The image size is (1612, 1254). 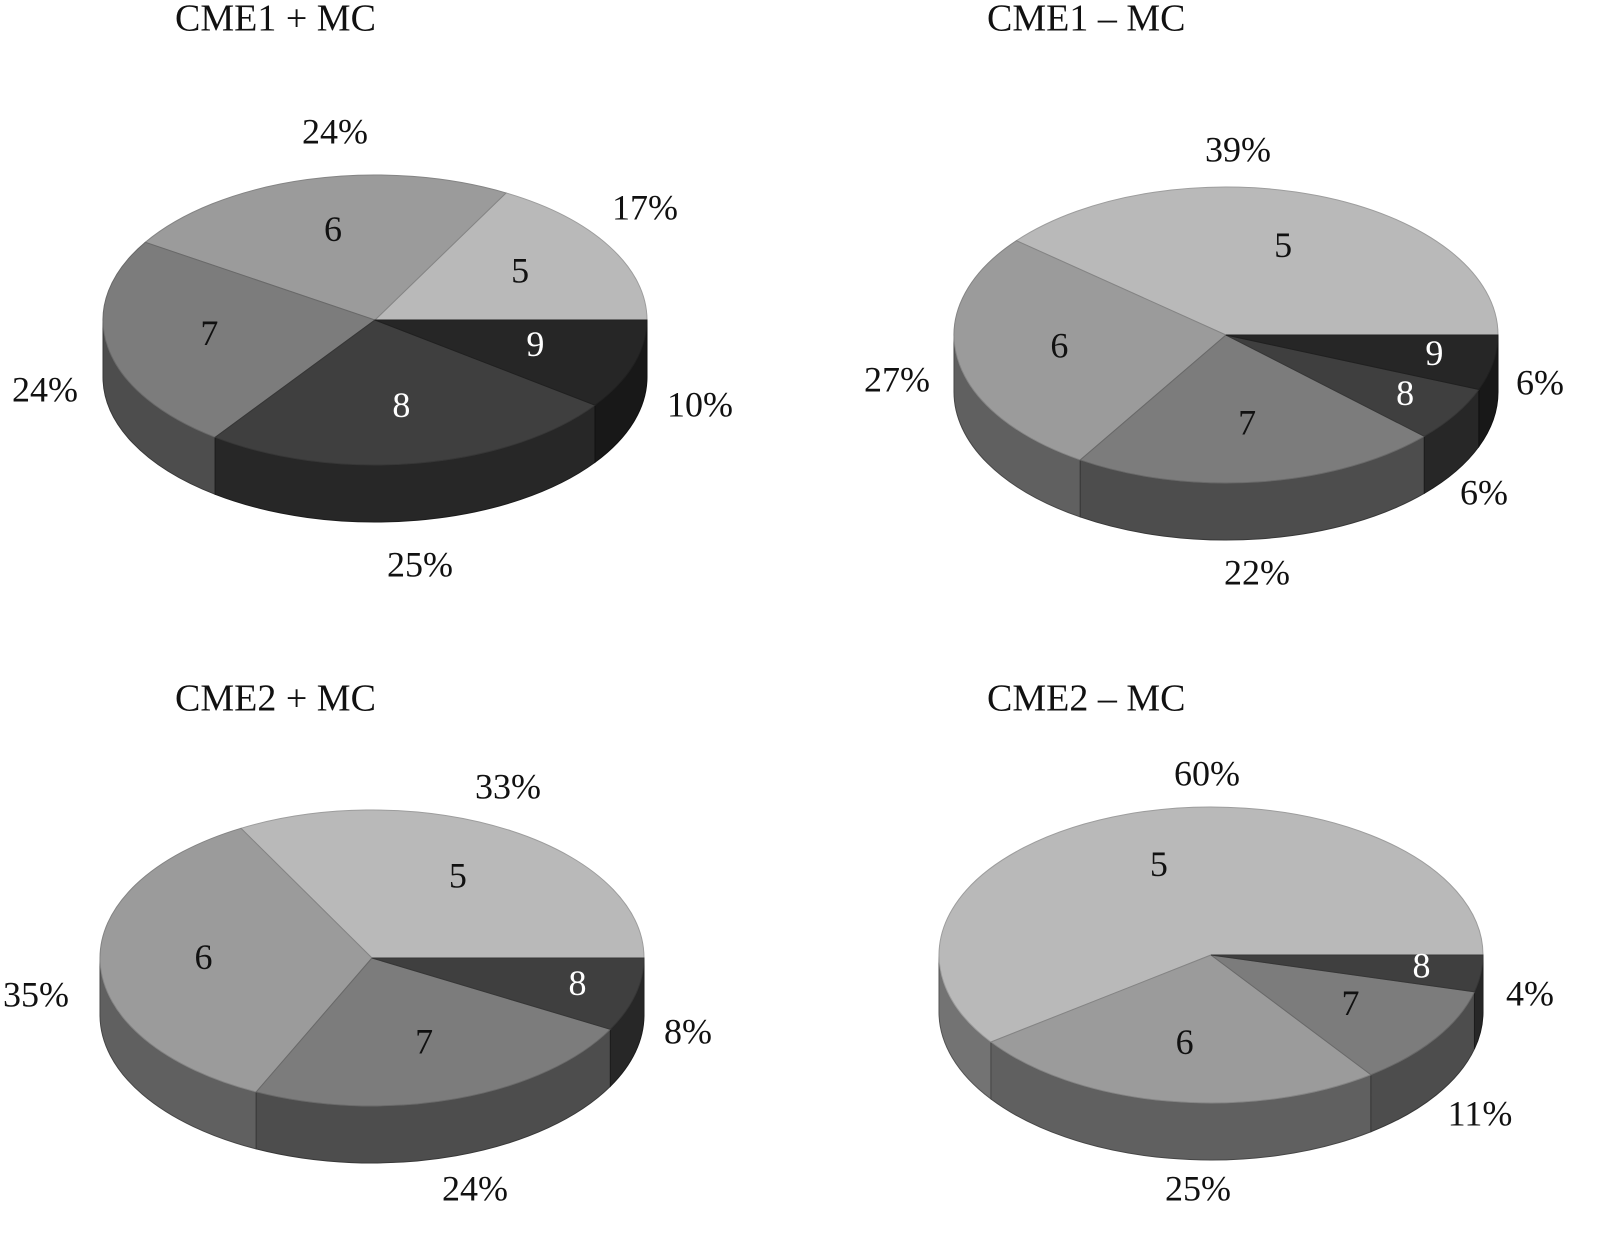 I want to click on slice-percent-label: 33%, so click(x=508, y=786).